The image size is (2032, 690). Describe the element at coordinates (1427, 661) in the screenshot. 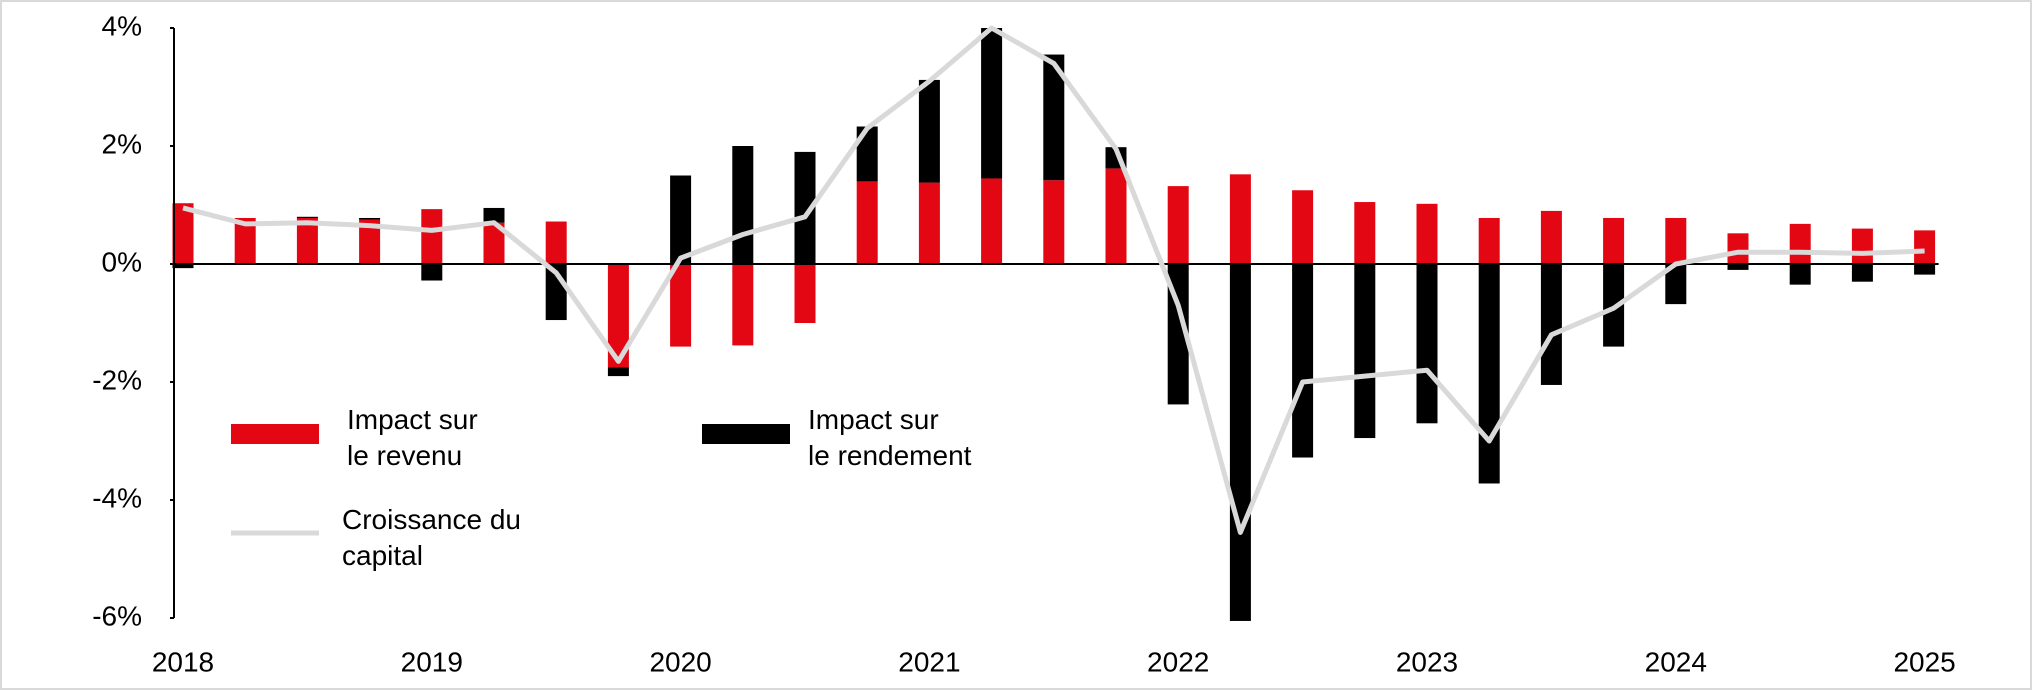

I see `x-tick-label: 2023` at that location.